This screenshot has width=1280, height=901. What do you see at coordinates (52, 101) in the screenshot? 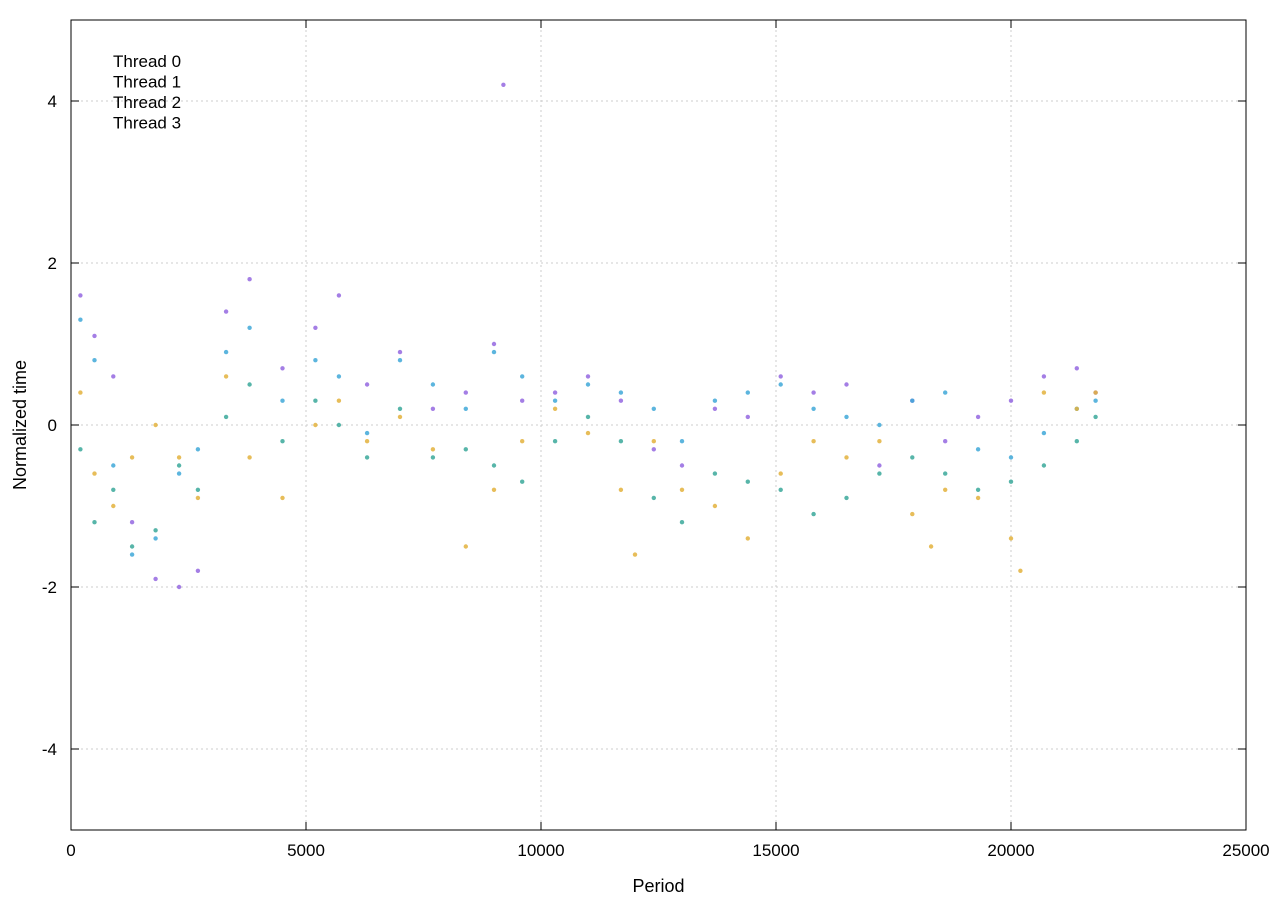
I see `y-tick-label: 4` at bounding box center [52, 101].